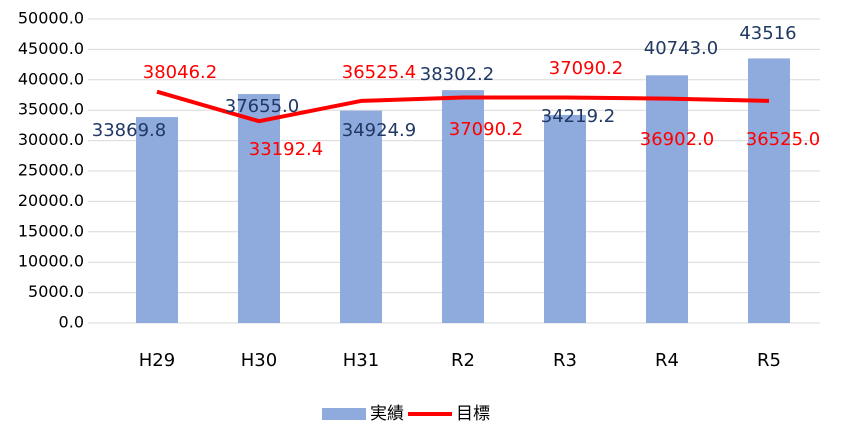 Image resolution: width=842 pixels, height=428 pixels. Describe the element at coordinates (51, 200) in the screenshot. I see `y-tick-label: 20000.0` at that location.